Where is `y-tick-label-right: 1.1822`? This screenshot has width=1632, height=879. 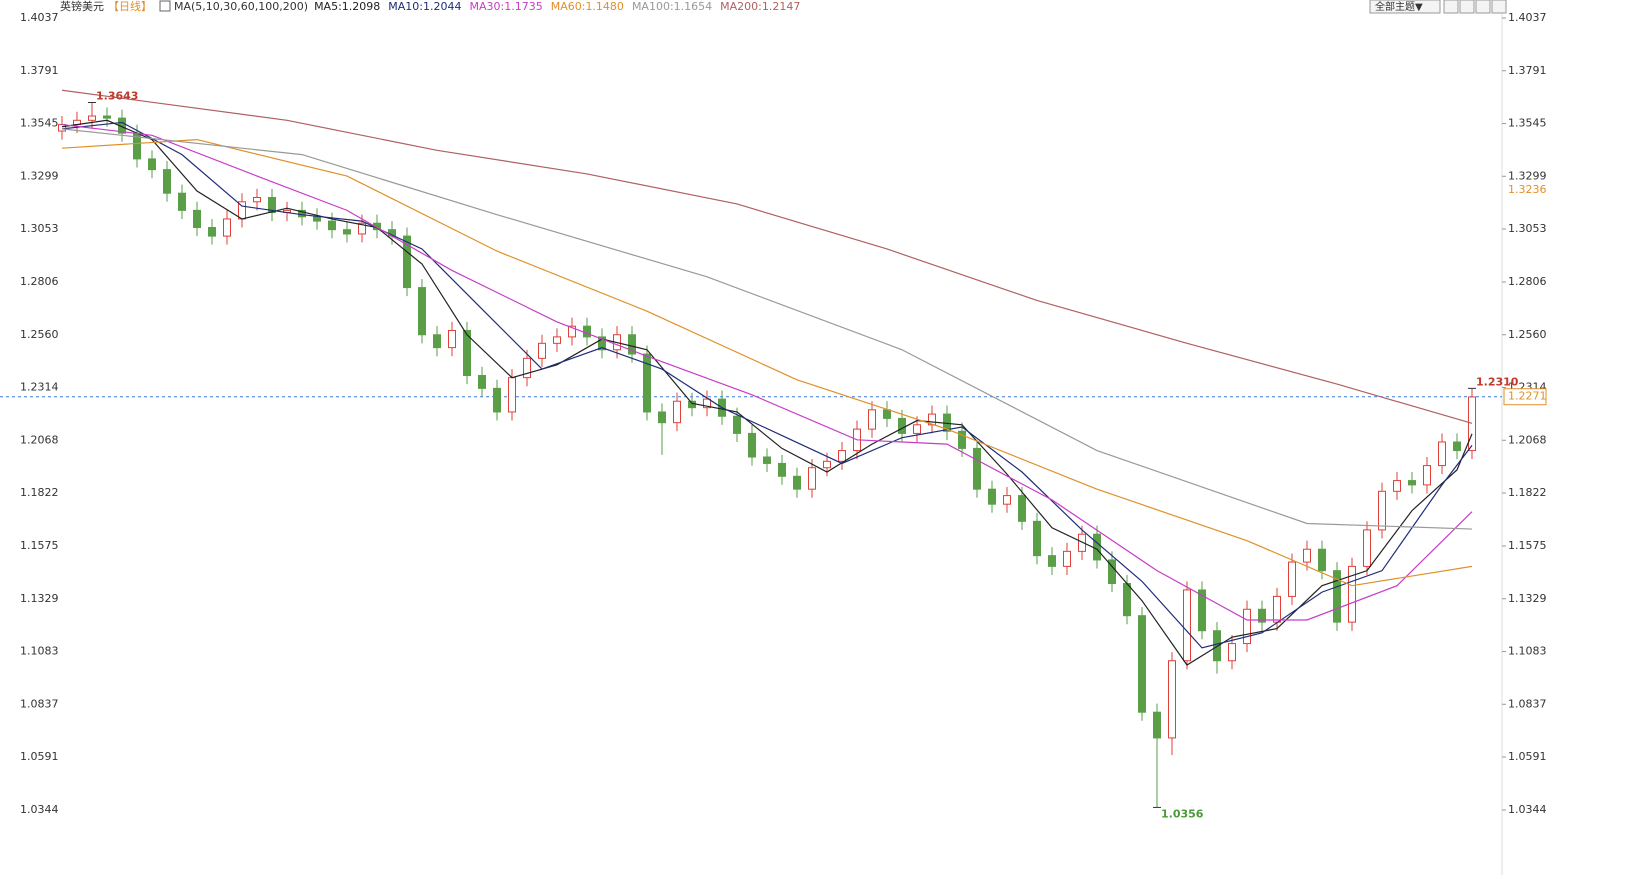 y-tick-label-right: 1.1822 is located at coordinates (1527, 492).